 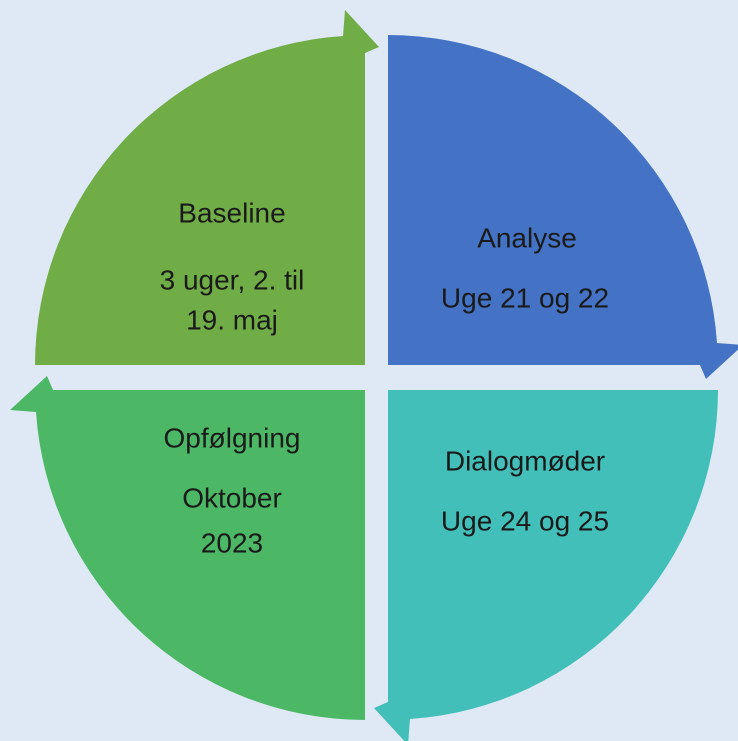 What do you see at coordinates (525, 460) in the screenshot?
I see `node-title: Dialogmøder` at bounding box center [525, 460].